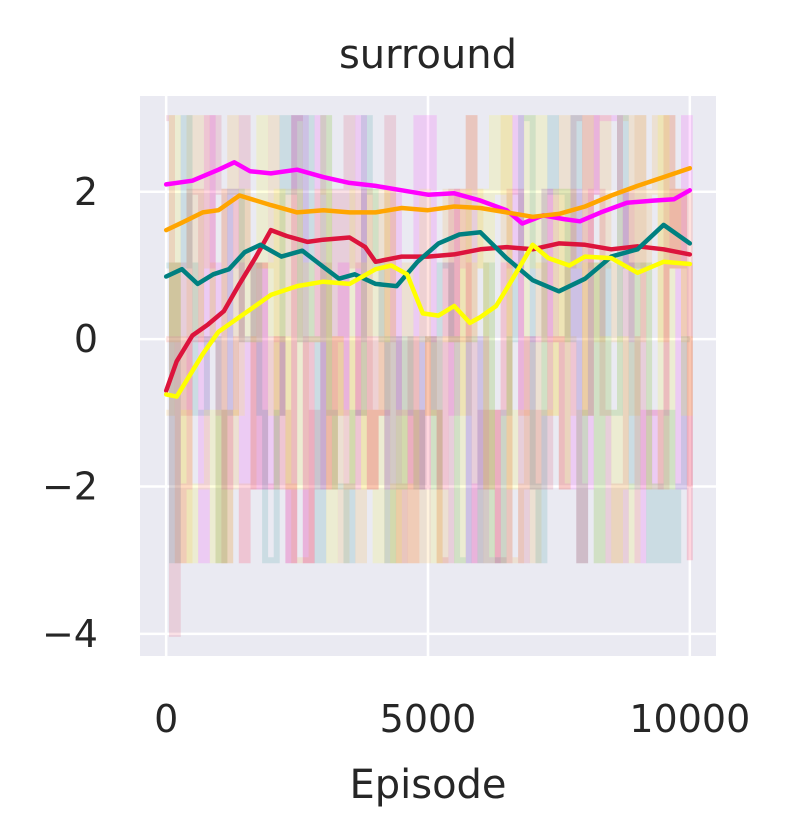 The image size is (796, 838). Describe the element at coordinates (428, 55) in the screenshot. I see `chart-title: surround` at that location.